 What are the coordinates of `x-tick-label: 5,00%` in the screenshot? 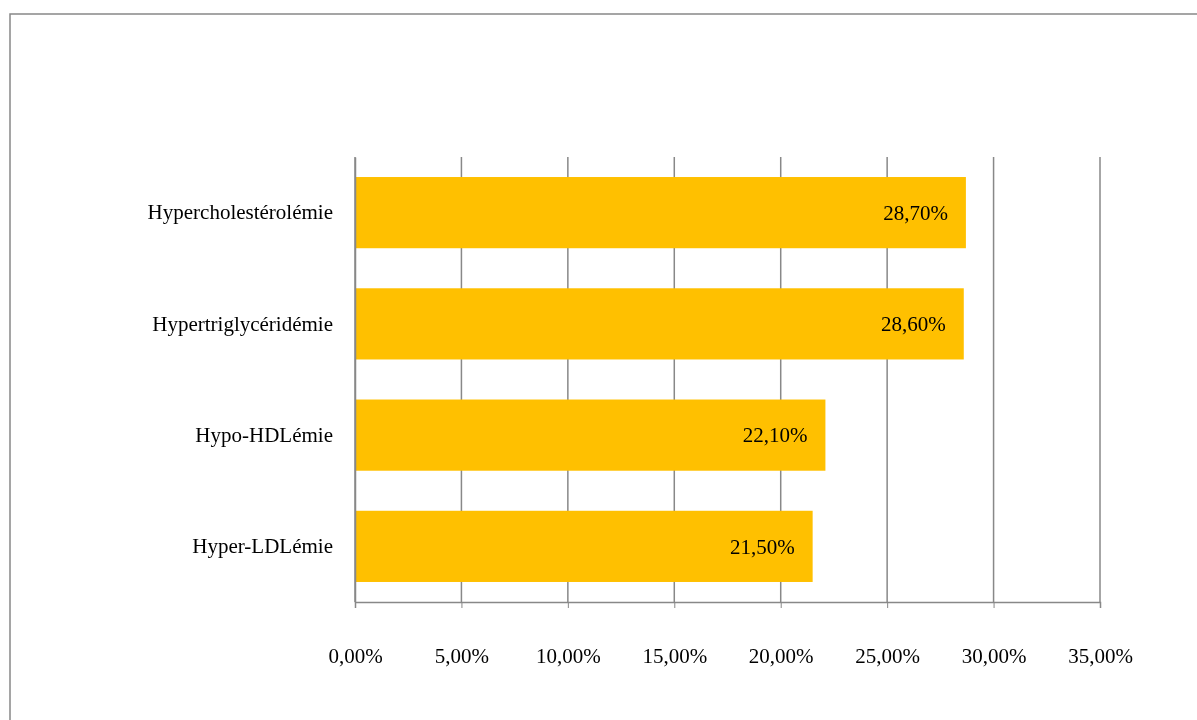 It's located at (462, 655).